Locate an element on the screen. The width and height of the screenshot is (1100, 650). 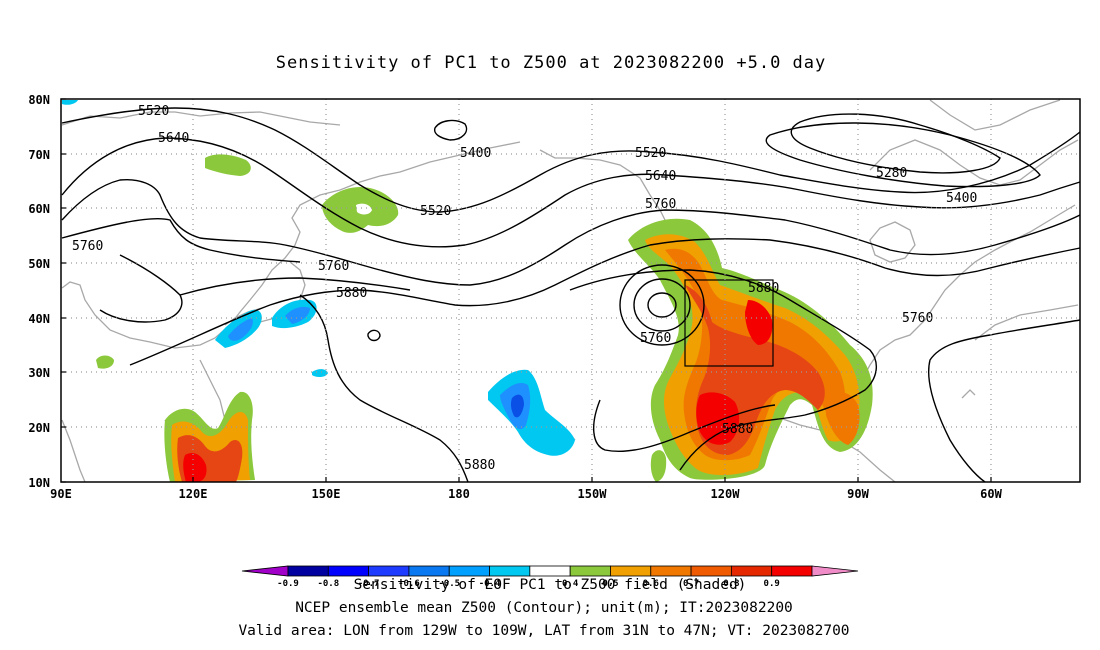
colorbar-label: -0.8 is located at coordinates (328, 584).